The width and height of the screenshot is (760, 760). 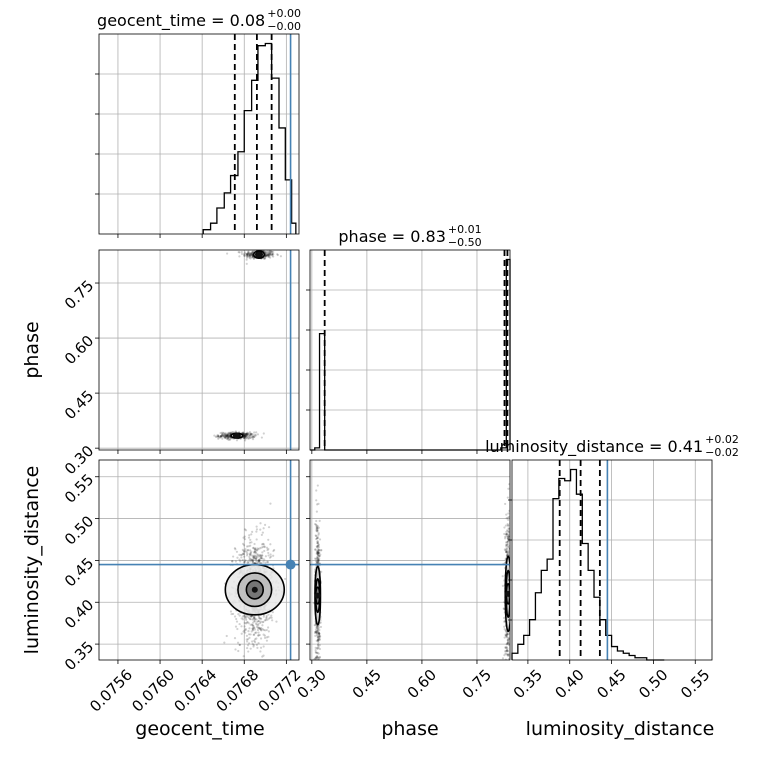 I want to click on x-tick-label: 0.0768, so click(x=238, y=691).